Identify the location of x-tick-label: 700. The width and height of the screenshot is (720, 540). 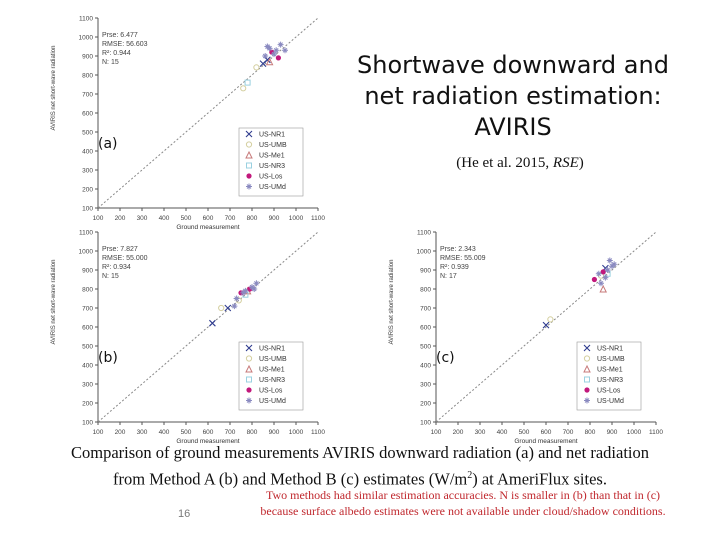
(568, 432).